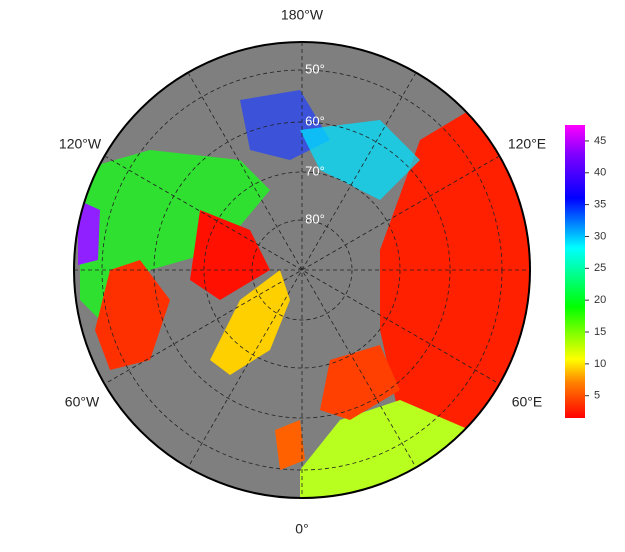 The image size is (625, 552). What do you see at coordinates (600, 364) in the screenshot?
I see `colorbar-tick-label: 10` at bounding box center [600, 364].